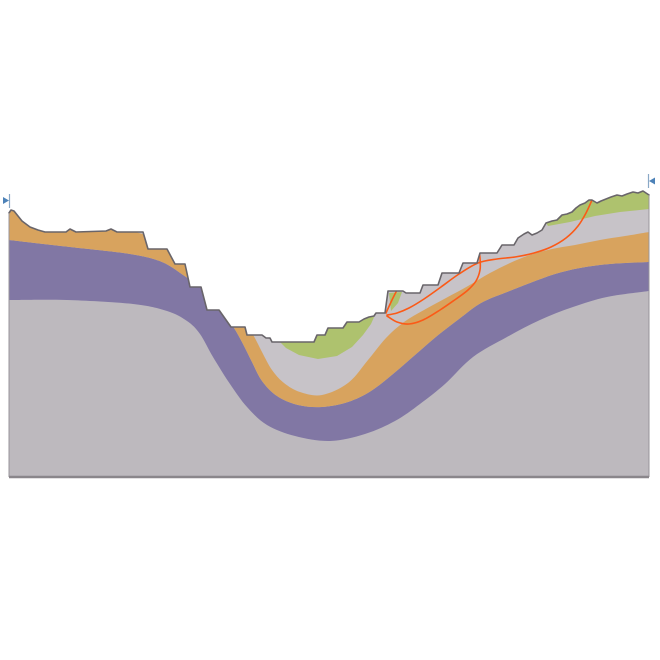 Image resolution: width=660 pixels, height=660 pixels. I want to click on bench-wedge-slip-line, so click(391, 301).